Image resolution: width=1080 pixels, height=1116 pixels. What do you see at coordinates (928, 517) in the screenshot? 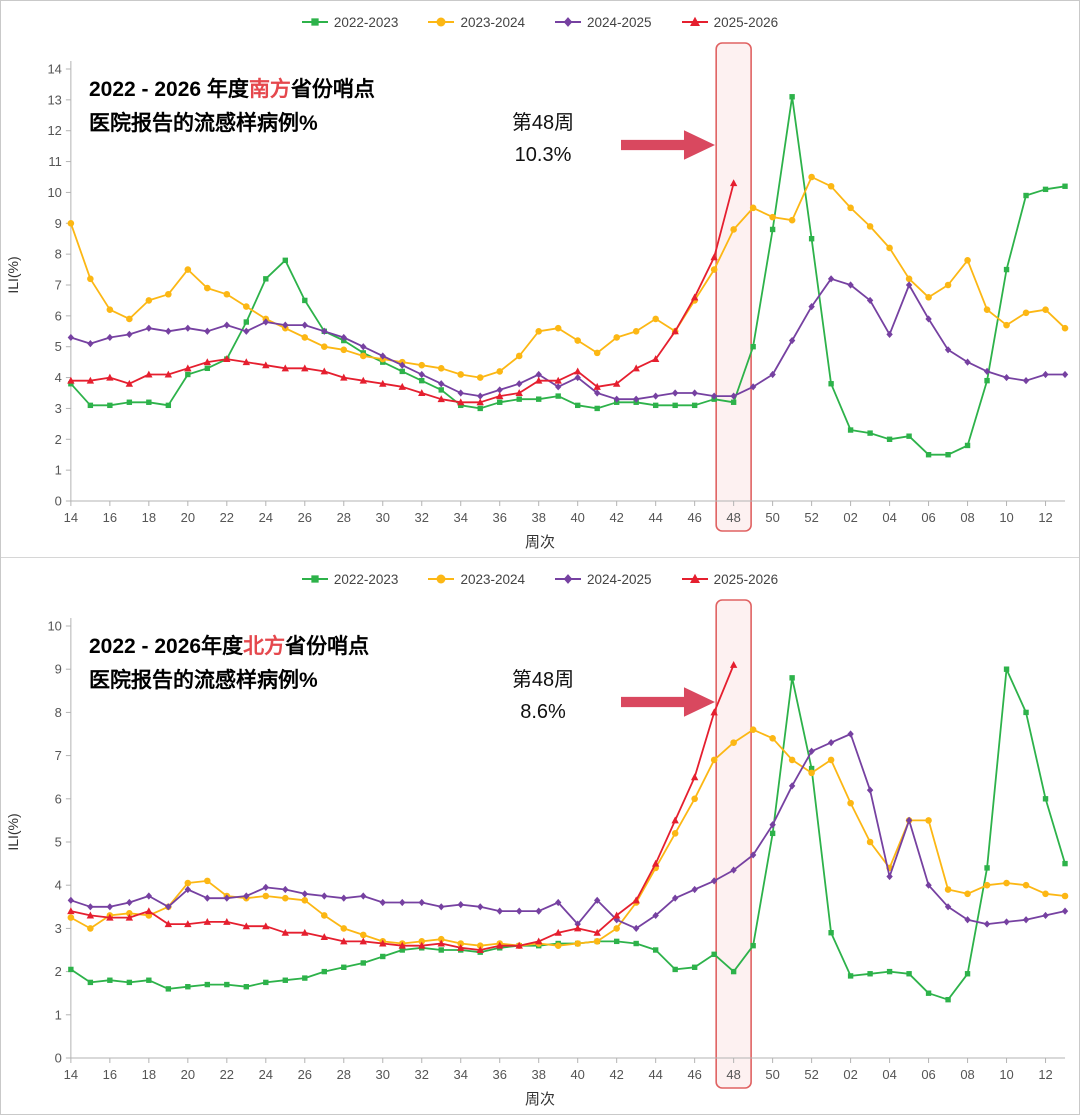
I see `svg-text: 06` at bounding box center [928, 517].